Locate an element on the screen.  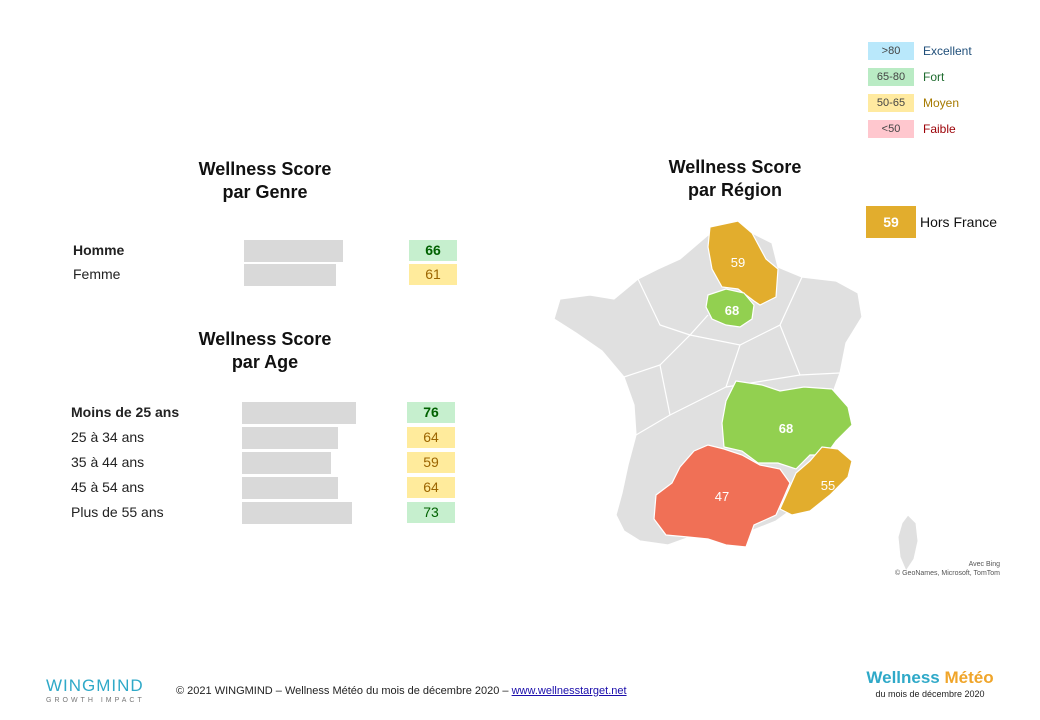
legend-chip: >80 is located at coordinates (891, 51).